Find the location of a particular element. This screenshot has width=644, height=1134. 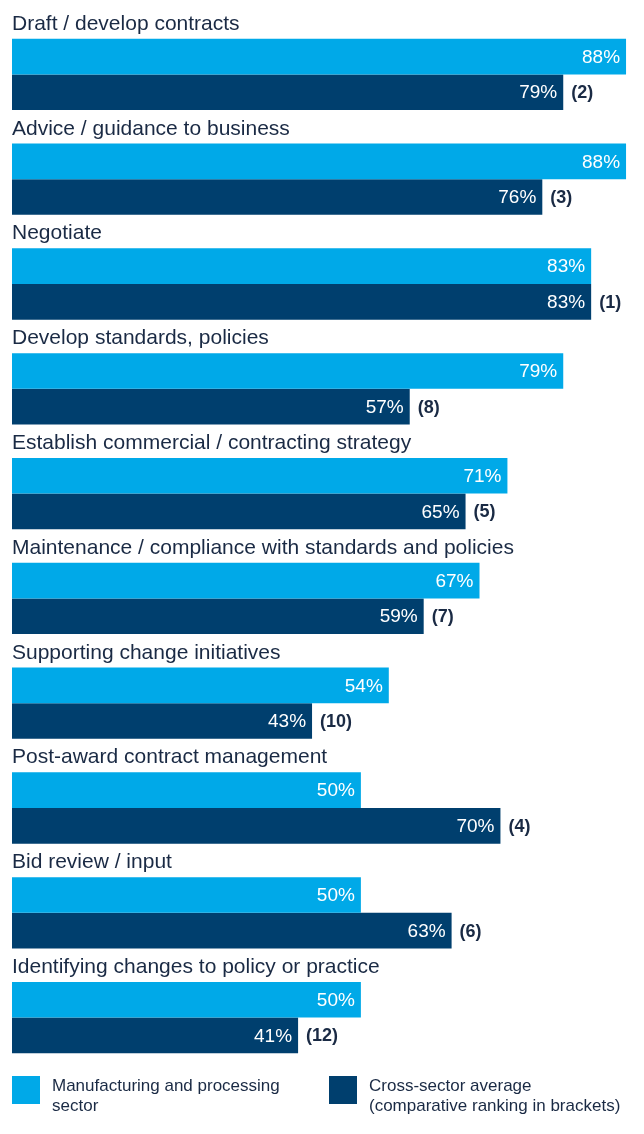

annotation: (8) is located at coordinates (428, 406).